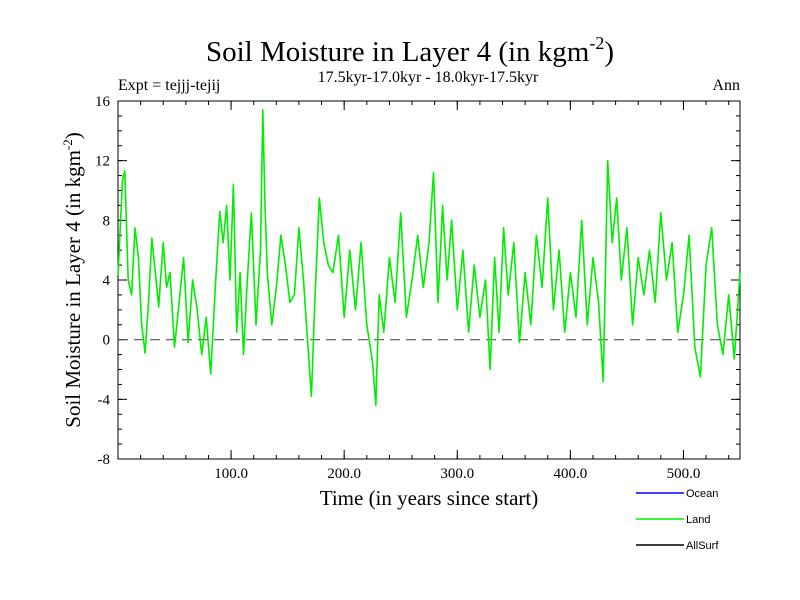 The image size is (800, 600). Describe the element at coordinates (104, 460) in the screenshot. I see `y-tick-label: -8` at that location.